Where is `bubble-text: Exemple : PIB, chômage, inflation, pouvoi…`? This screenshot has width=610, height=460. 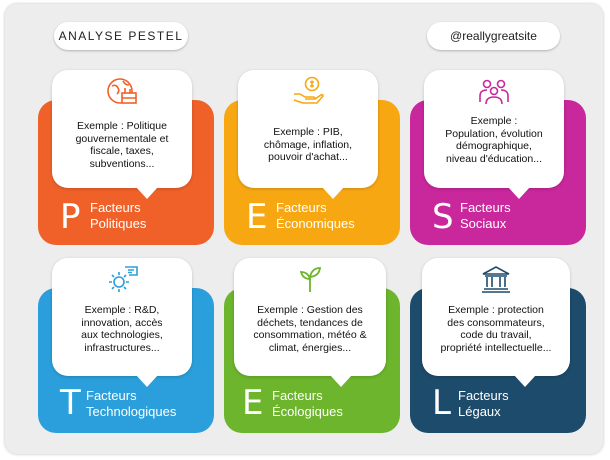
bubble-text: Exemple : PIB, chômage, inflation, pouvoi… is located at coordinates (308, 144).